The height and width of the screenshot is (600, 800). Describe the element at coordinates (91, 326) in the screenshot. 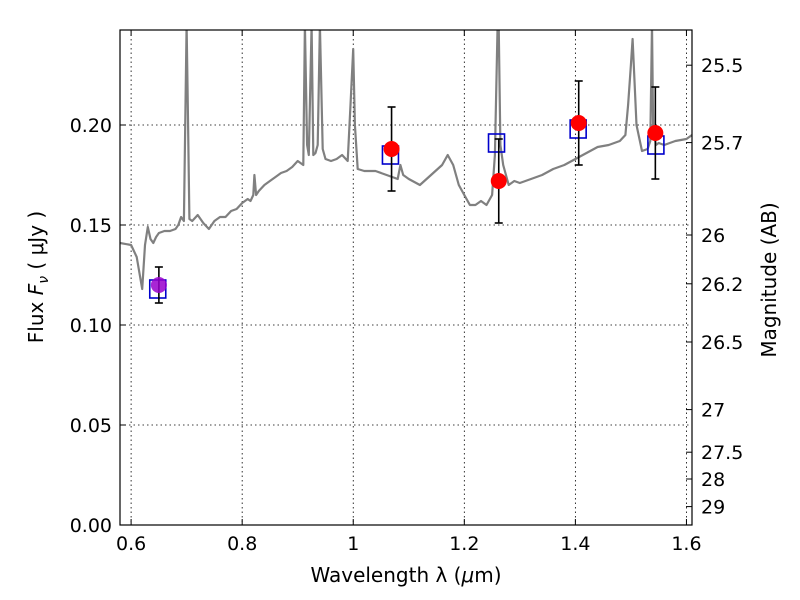

I see `y-tick-label: 0.10` at that location.